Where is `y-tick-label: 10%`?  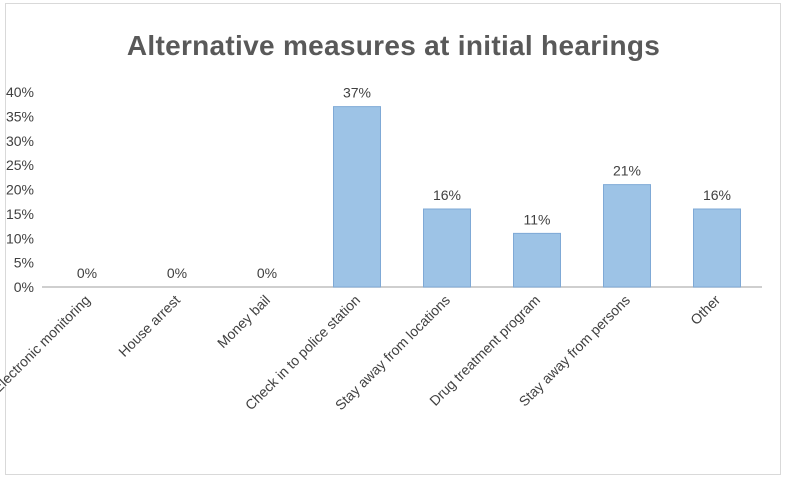
y-tick-label: 10% is located at coordinates (20, 238).